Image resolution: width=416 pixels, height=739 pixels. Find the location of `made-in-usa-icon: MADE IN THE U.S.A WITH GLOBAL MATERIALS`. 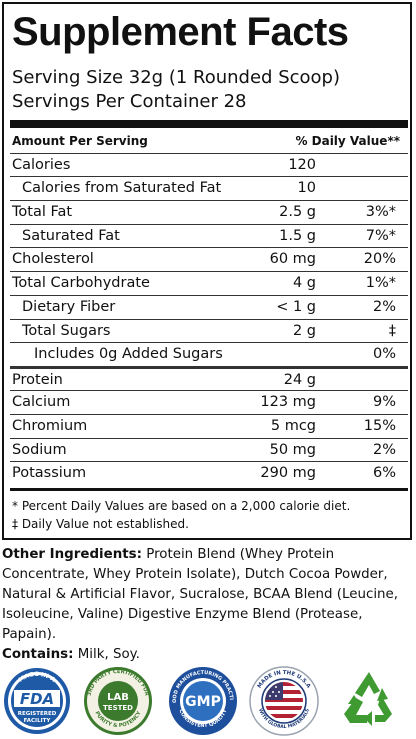

made-in-usa-icon: MADE IN THE U.S.A WITH GLOBAL MATERIALS is located at coordinates (284, 701).